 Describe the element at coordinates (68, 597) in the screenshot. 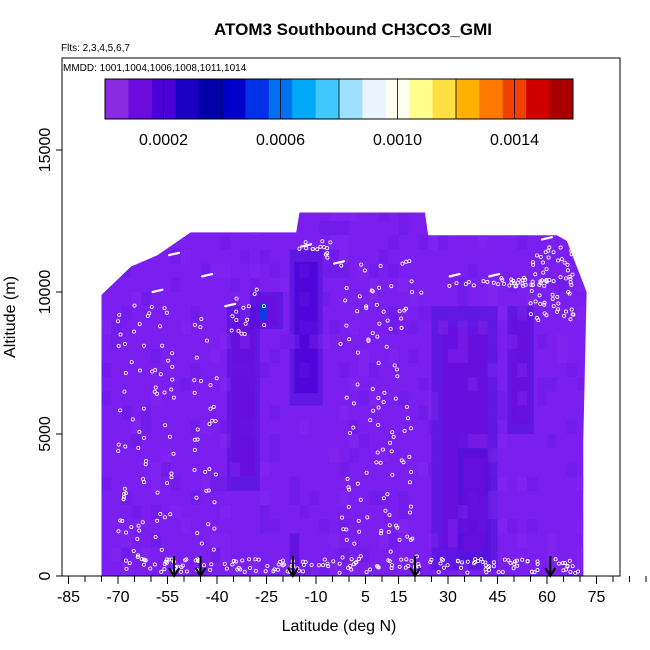

I see `x-tick-label: -85` at that location.